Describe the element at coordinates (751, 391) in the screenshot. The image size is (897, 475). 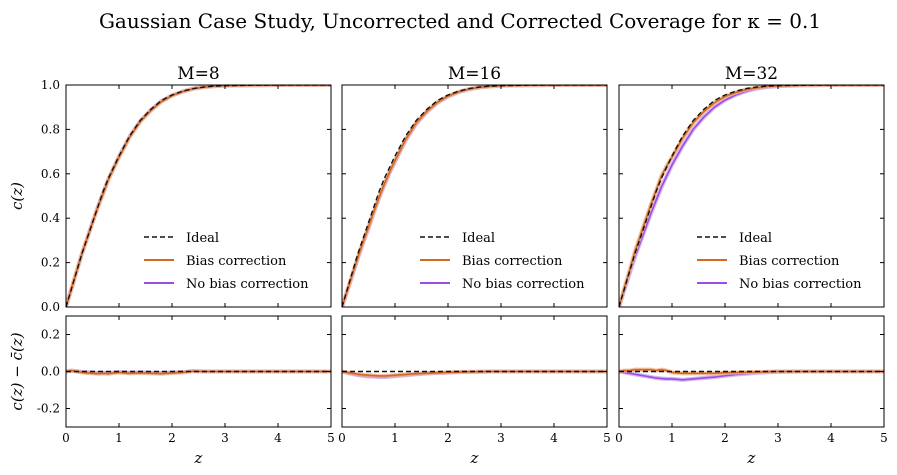
I see `chart-panel-6: 0 1 2 3 4 5 z` at that location.